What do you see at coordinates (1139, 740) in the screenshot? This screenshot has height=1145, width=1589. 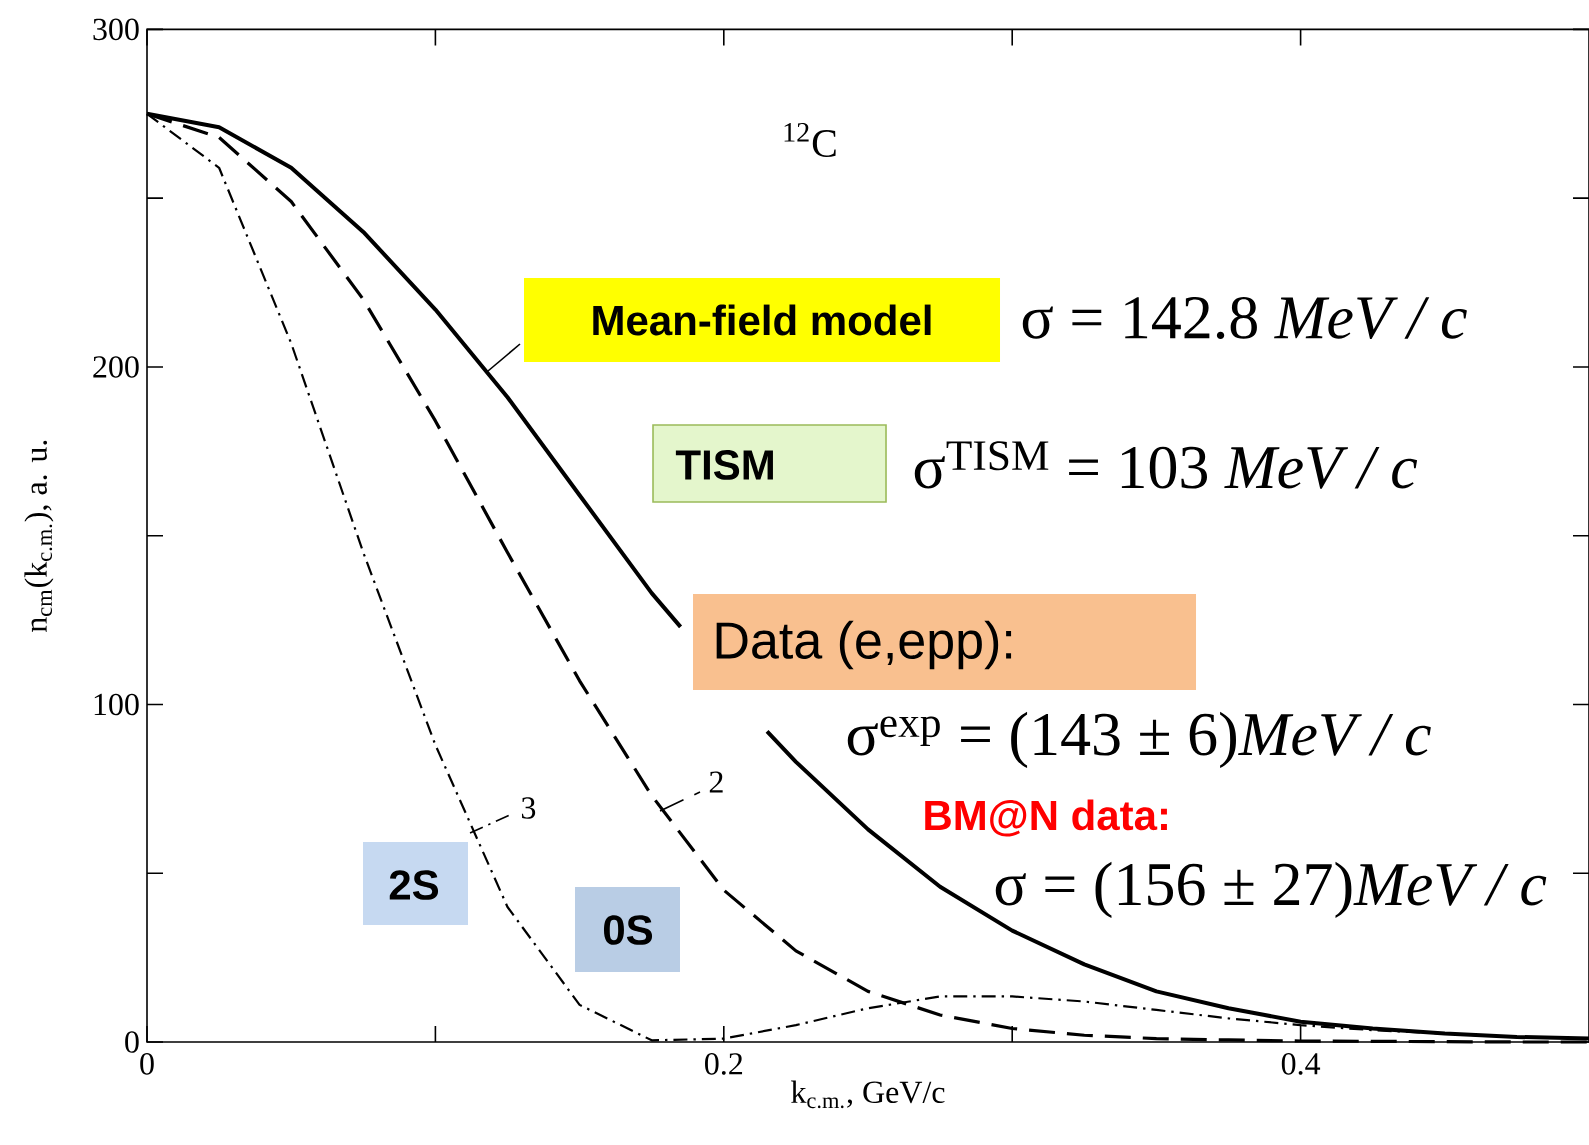 I see `annotation: σ$^{exp}$ = (143 ± 6)MeV / c` at bounding box center [1139, 740].